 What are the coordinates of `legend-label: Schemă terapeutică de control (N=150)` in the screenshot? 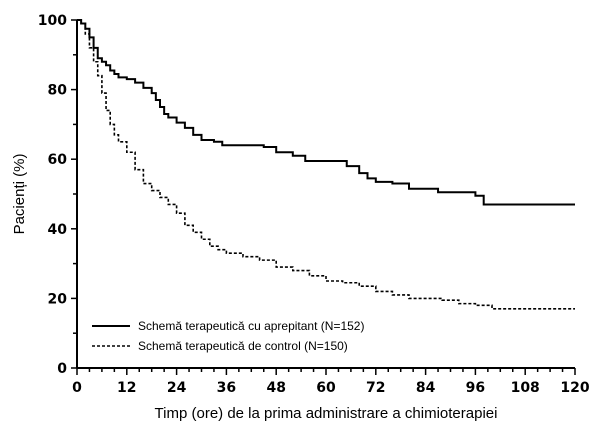 It's located at (243, 346).